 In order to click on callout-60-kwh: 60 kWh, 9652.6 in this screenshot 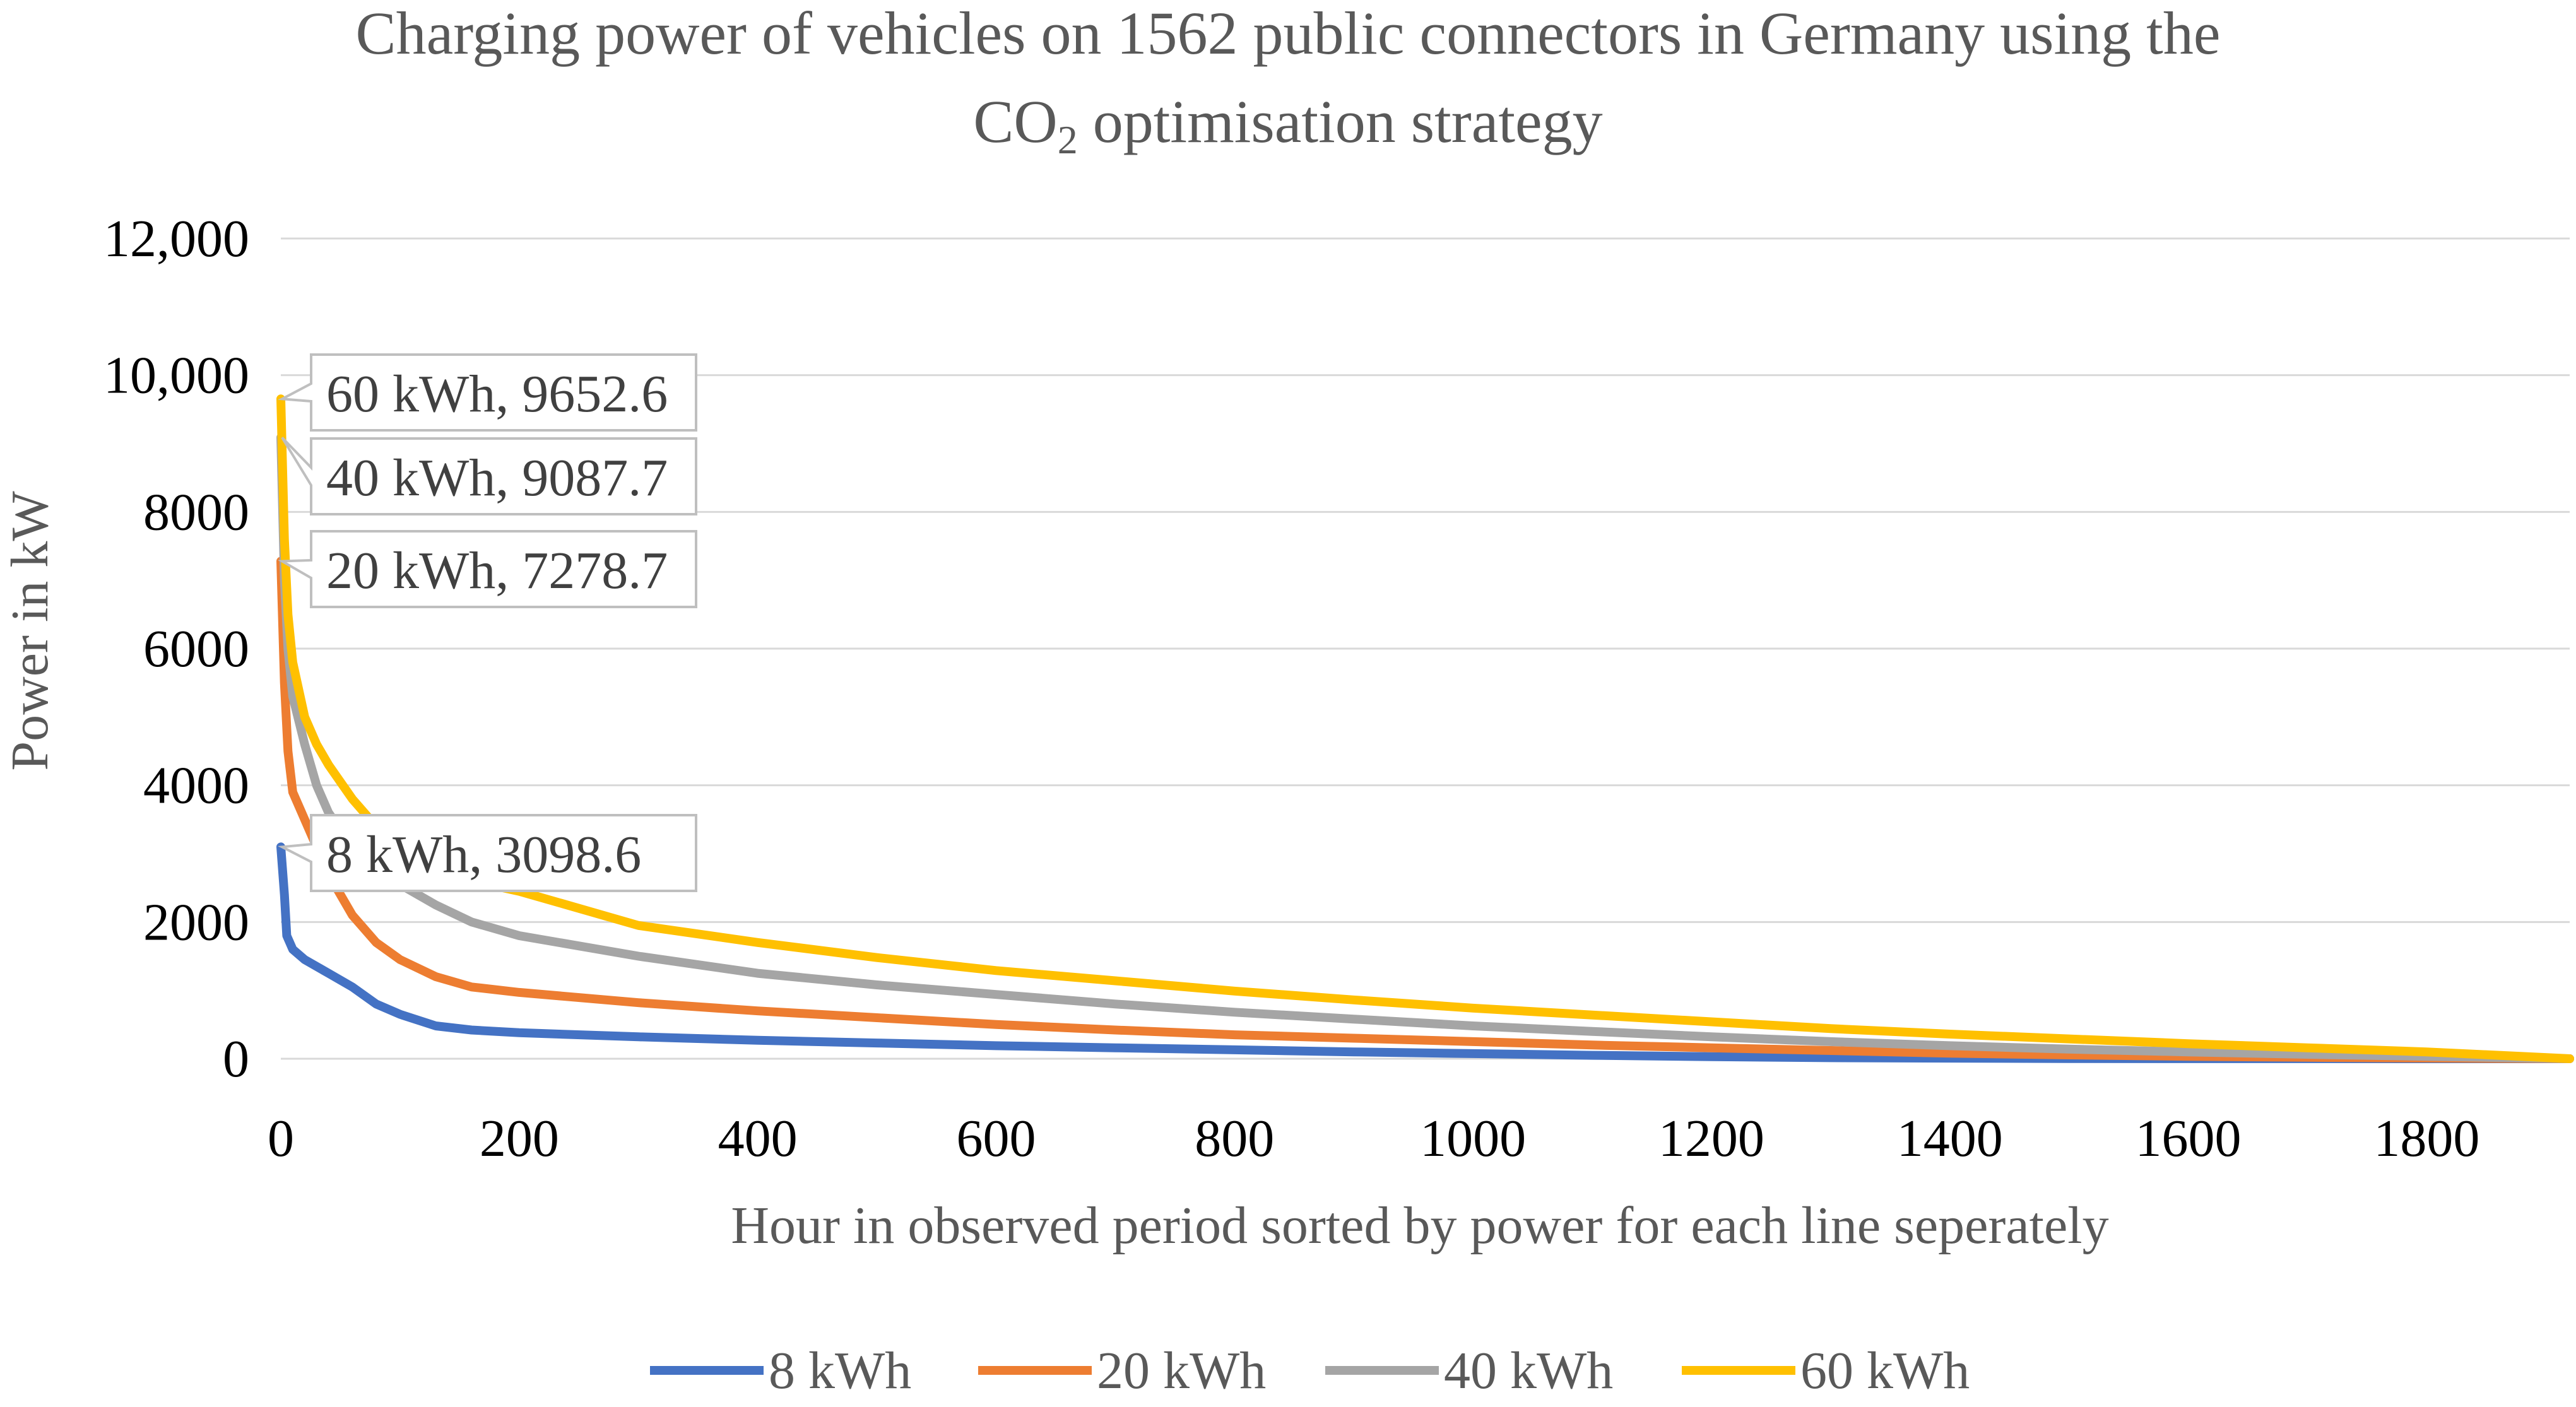, I will do `click(487, 393)`.